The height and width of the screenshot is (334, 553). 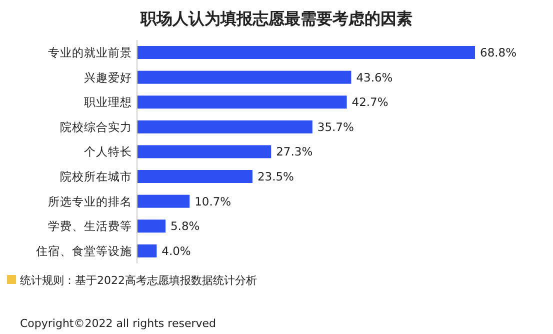 What do you see at coordinates (294, 151) in the screenshot?
I see `data-label: 27.3%` at bounding box center [294, 151].